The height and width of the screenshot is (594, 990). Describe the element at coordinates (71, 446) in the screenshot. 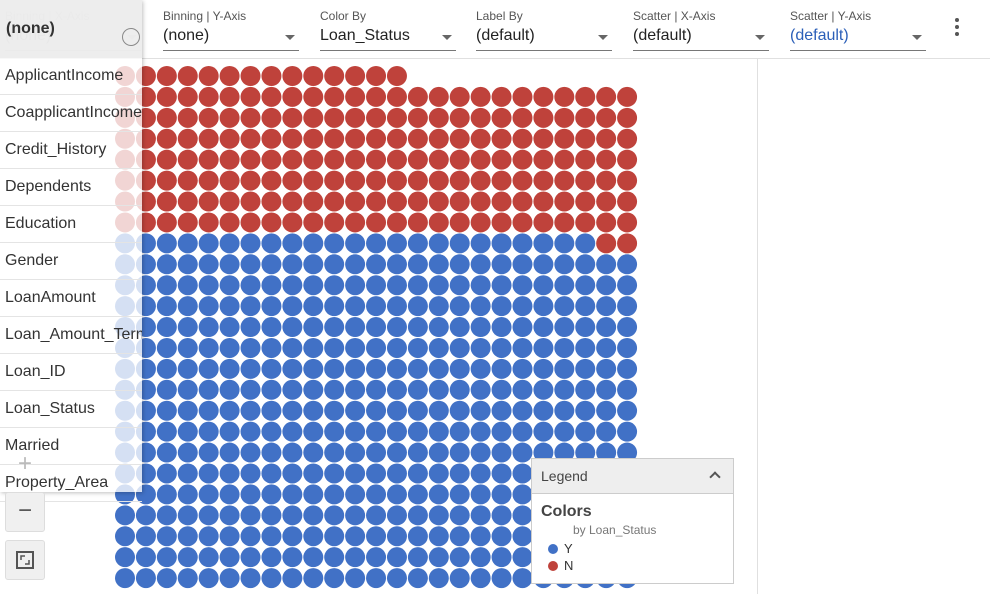

I see `menu-option: Married` at that location.